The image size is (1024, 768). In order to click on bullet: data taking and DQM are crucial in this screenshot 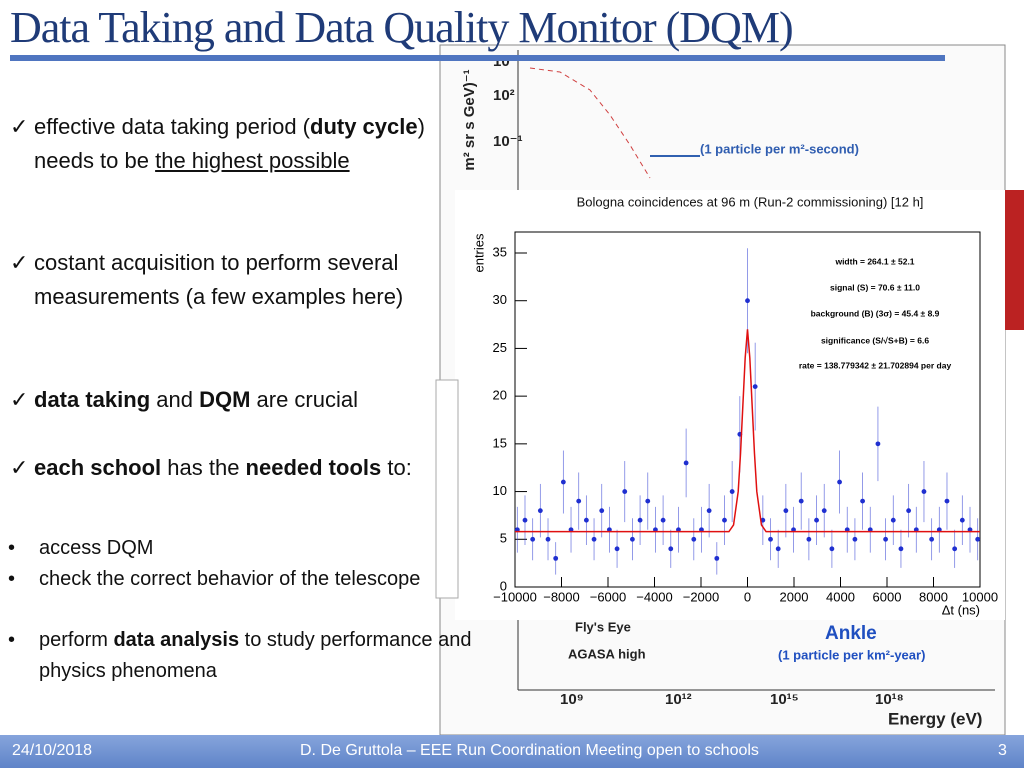, I will do `click(216, 400)`.